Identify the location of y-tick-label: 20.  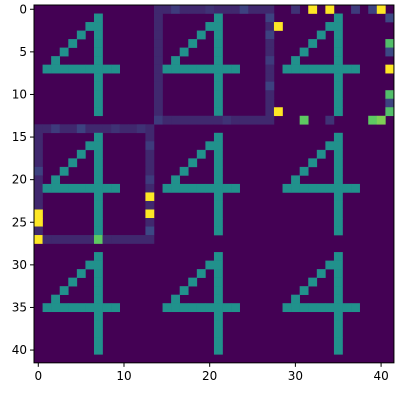
(19, 180).